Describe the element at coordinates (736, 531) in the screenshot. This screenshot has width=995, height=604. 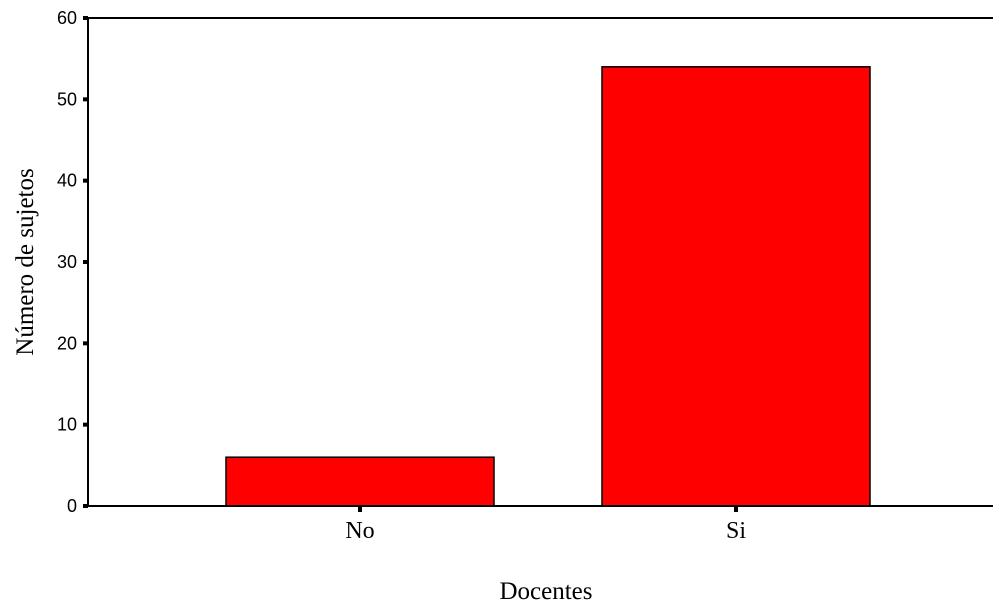
I see `x-tick-label: Si` at that location.